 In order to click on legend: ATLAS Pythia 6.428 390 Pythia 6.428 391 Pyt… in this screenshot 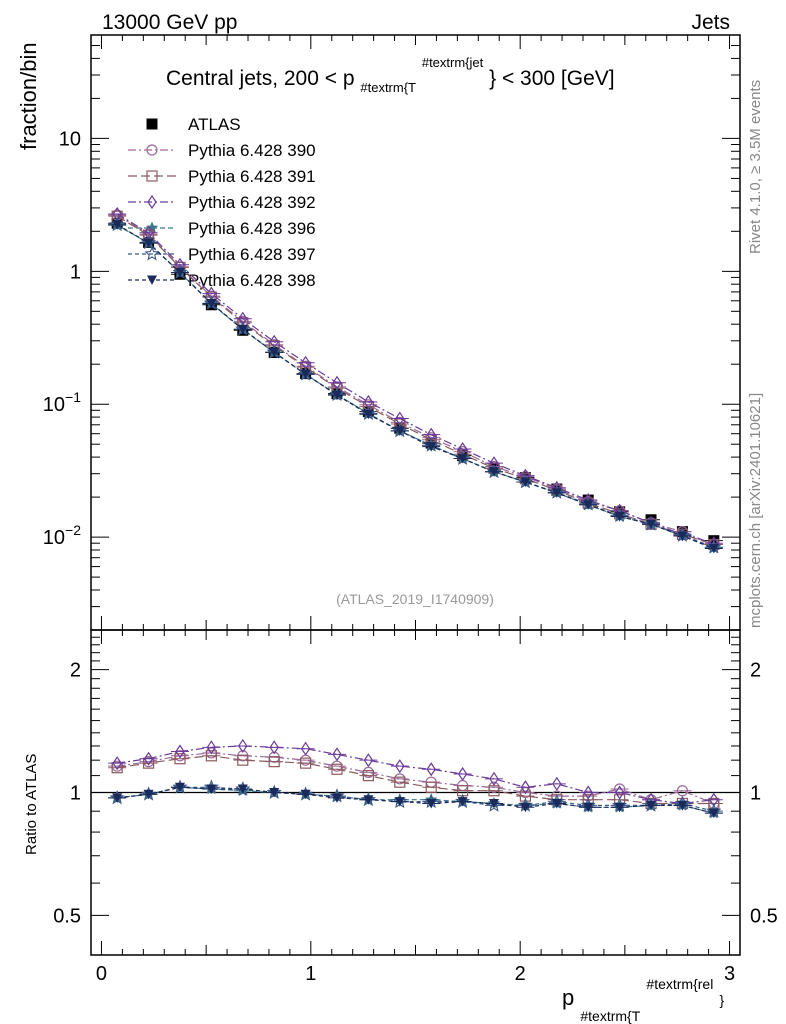, I will do `click(222, 202)`.